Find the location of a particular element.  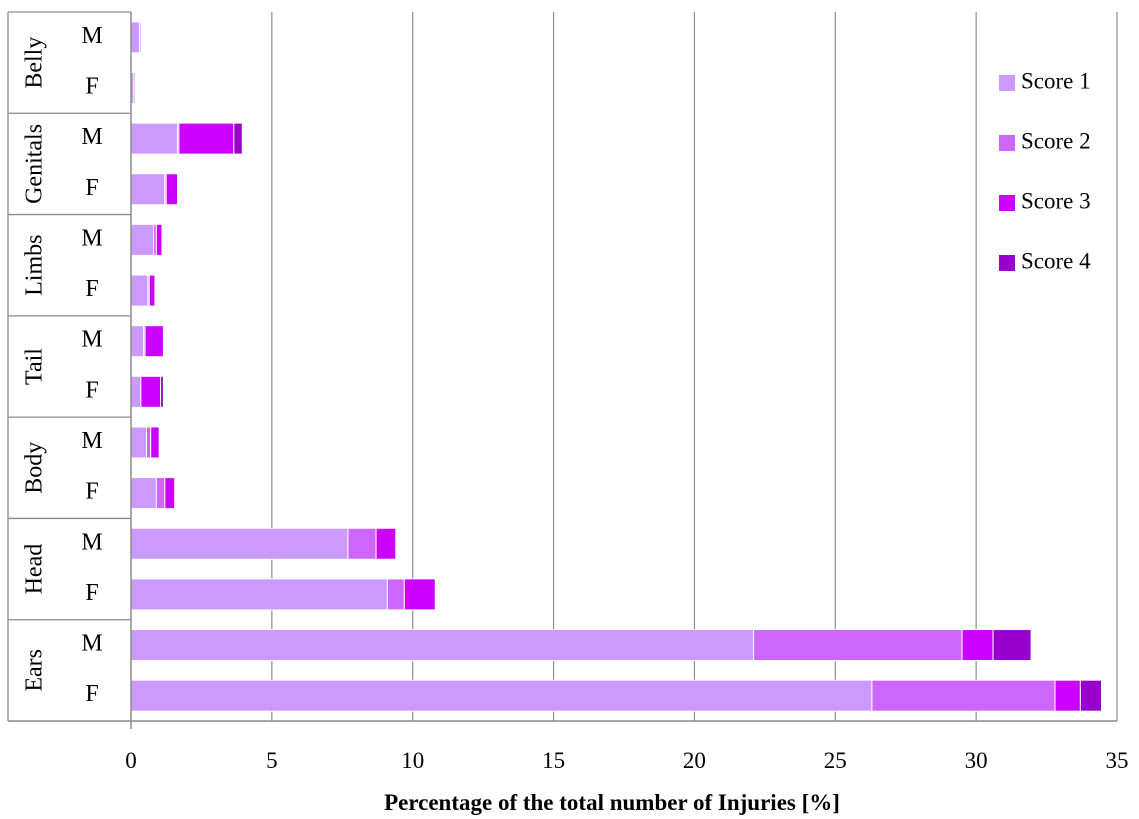

x-tick-label: 5 is located at coordinates (272, 760).